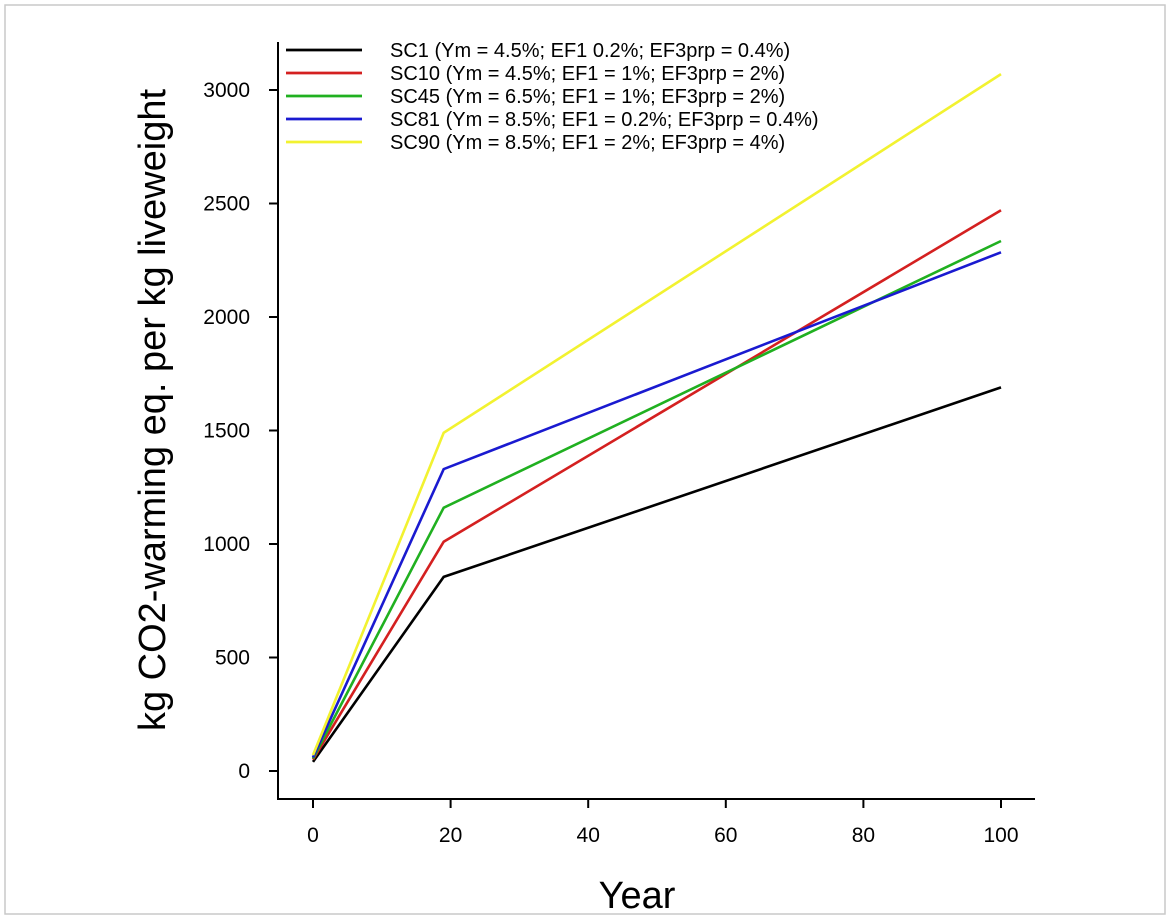  Describe the element at coordinates (244, 771) in the screenshot. I see `y-tick-label: 0` at that location.